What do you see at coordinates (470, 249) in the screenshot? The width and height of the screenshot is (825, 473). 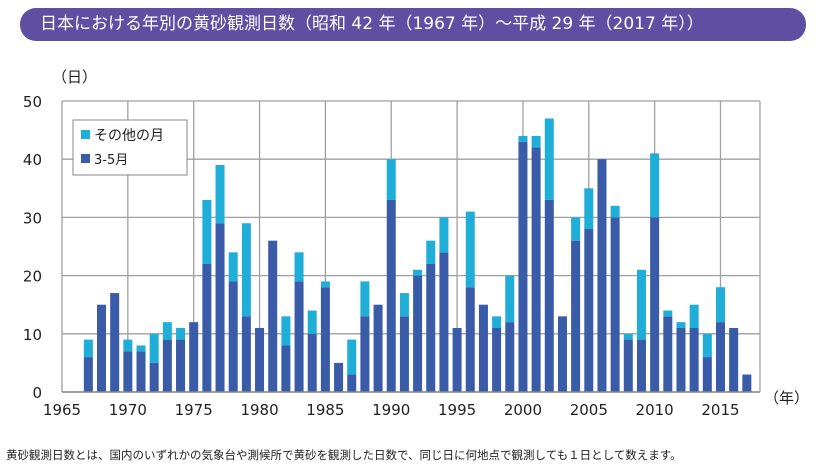 I see `bar-other-1996` at bounding box center [470, 249].